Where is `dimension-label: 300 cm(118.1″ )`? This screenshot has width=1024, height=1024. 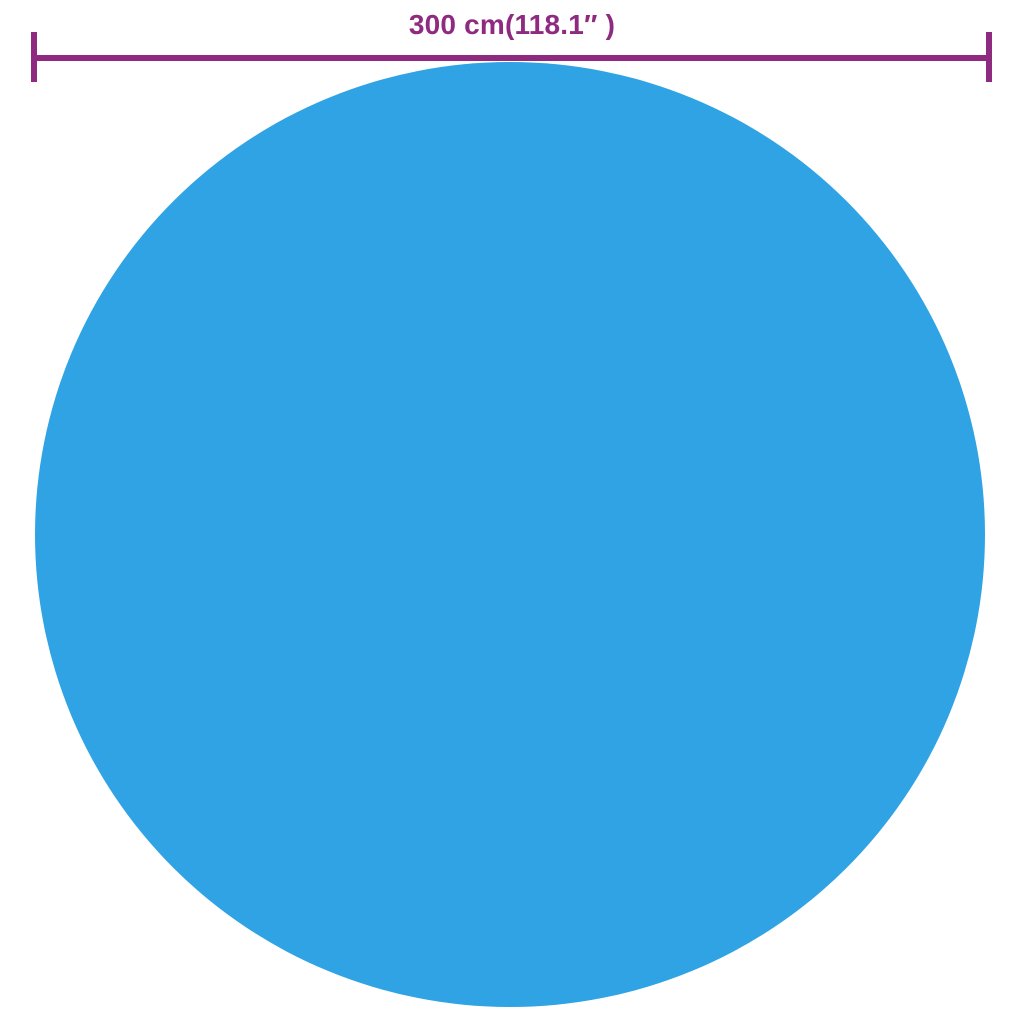 dimension-label: 300 cm(118.1″ ) is located at coordinates (512, 24).